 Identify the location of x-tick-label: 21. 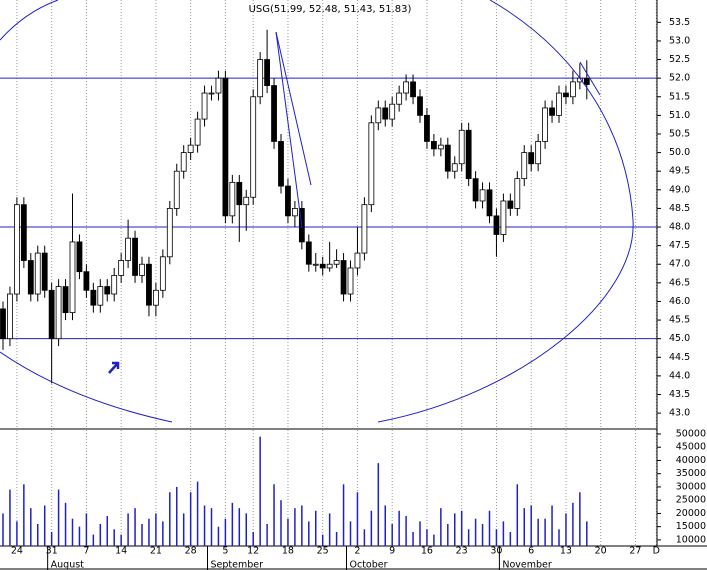
(156, 551).